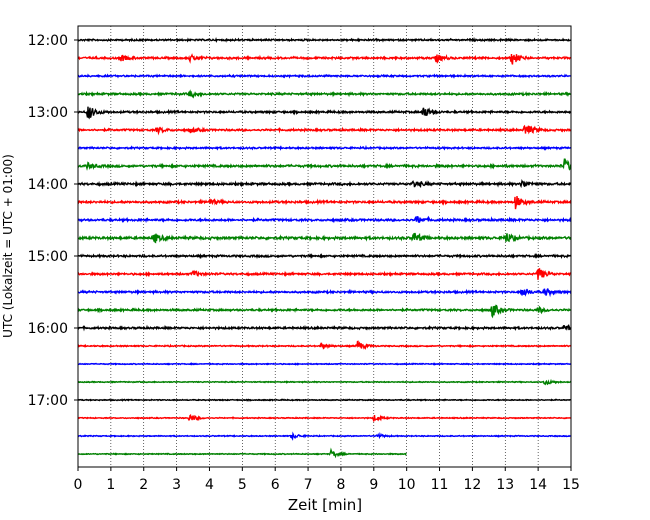 The width and height of the screenshot is (650, 520). I want to click on y-tick-label: 16:00, so click(48, 329).